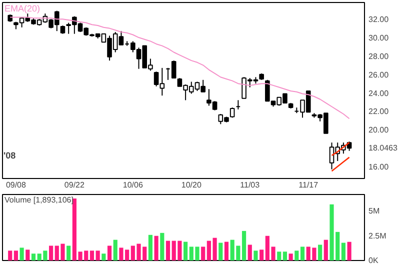 Image resolution: width=400 pixels, height=269 pixels. Describe the element at coordinates (250, 185) in the screenshot. I see `x-tick-label: 11/03` at that location.